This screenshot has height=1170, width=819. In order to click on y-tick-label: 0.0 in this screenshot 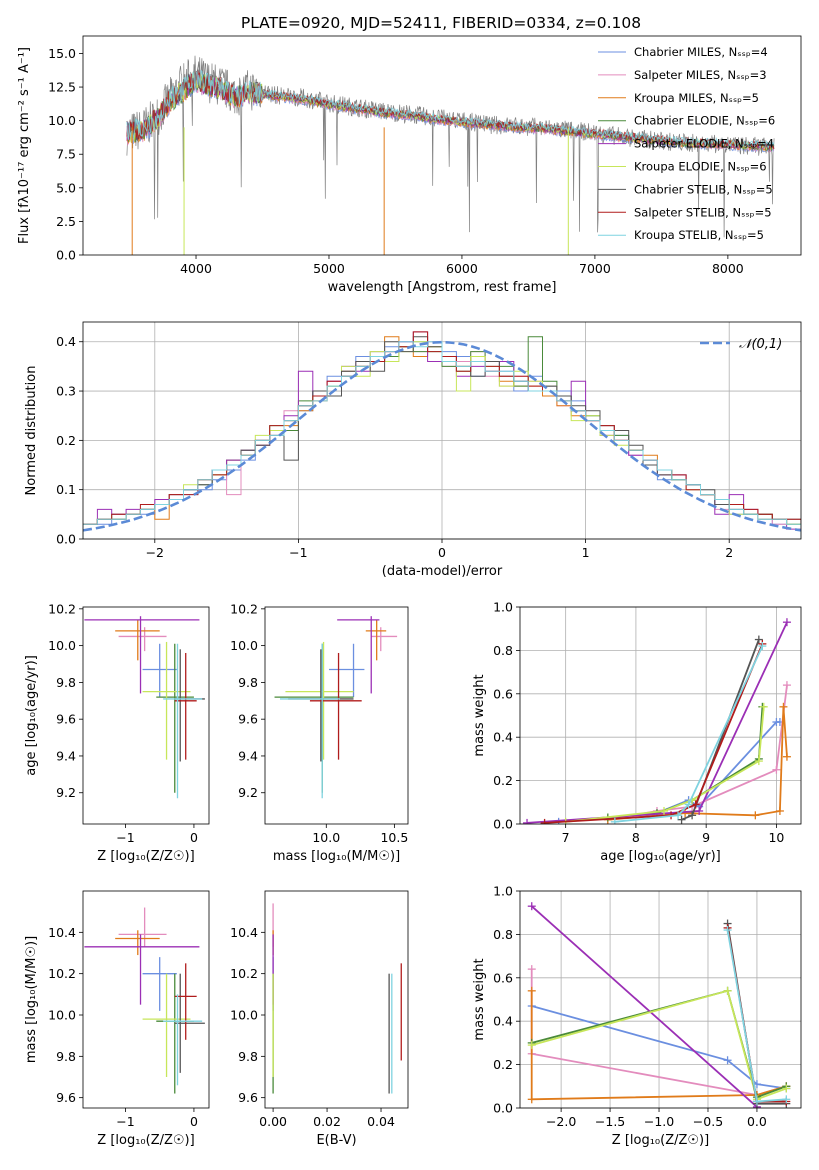, I will do `click(66, 539)`.